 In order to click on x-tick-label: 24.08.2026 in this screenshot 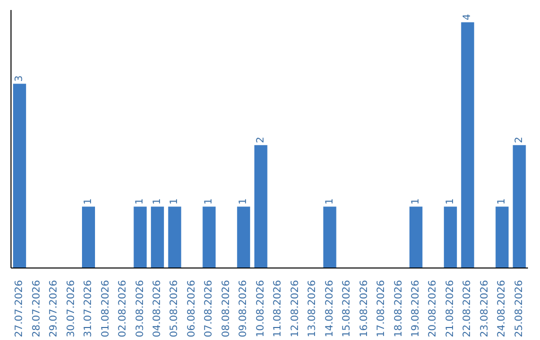, I will do `click(502, 309)`.